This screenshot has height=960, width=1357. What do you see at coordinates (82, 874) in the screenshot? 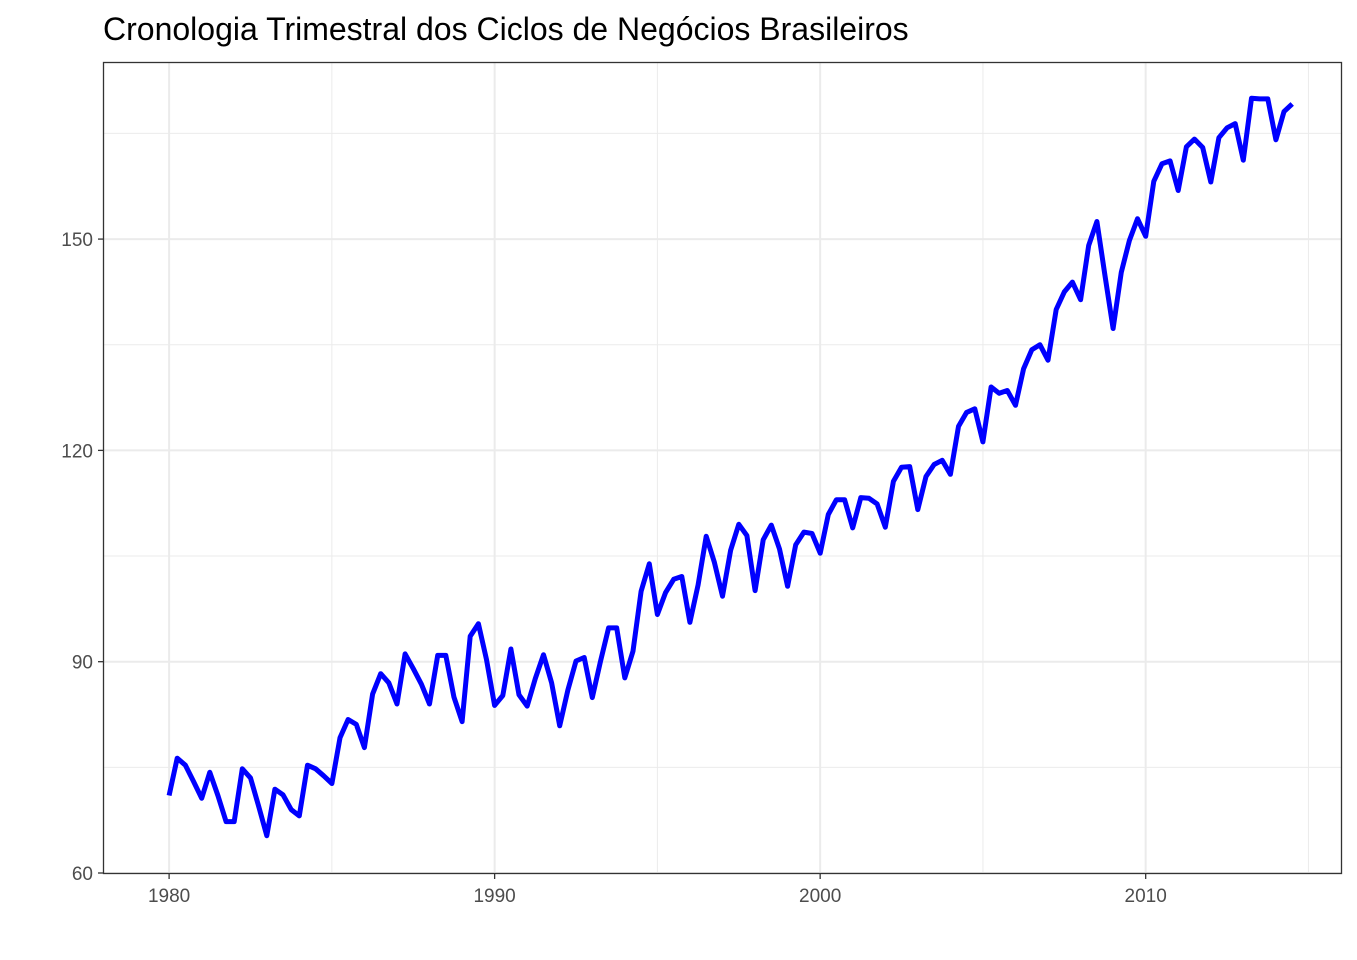
I see `y-tick-label: 60` at bounding box center [82, 874].